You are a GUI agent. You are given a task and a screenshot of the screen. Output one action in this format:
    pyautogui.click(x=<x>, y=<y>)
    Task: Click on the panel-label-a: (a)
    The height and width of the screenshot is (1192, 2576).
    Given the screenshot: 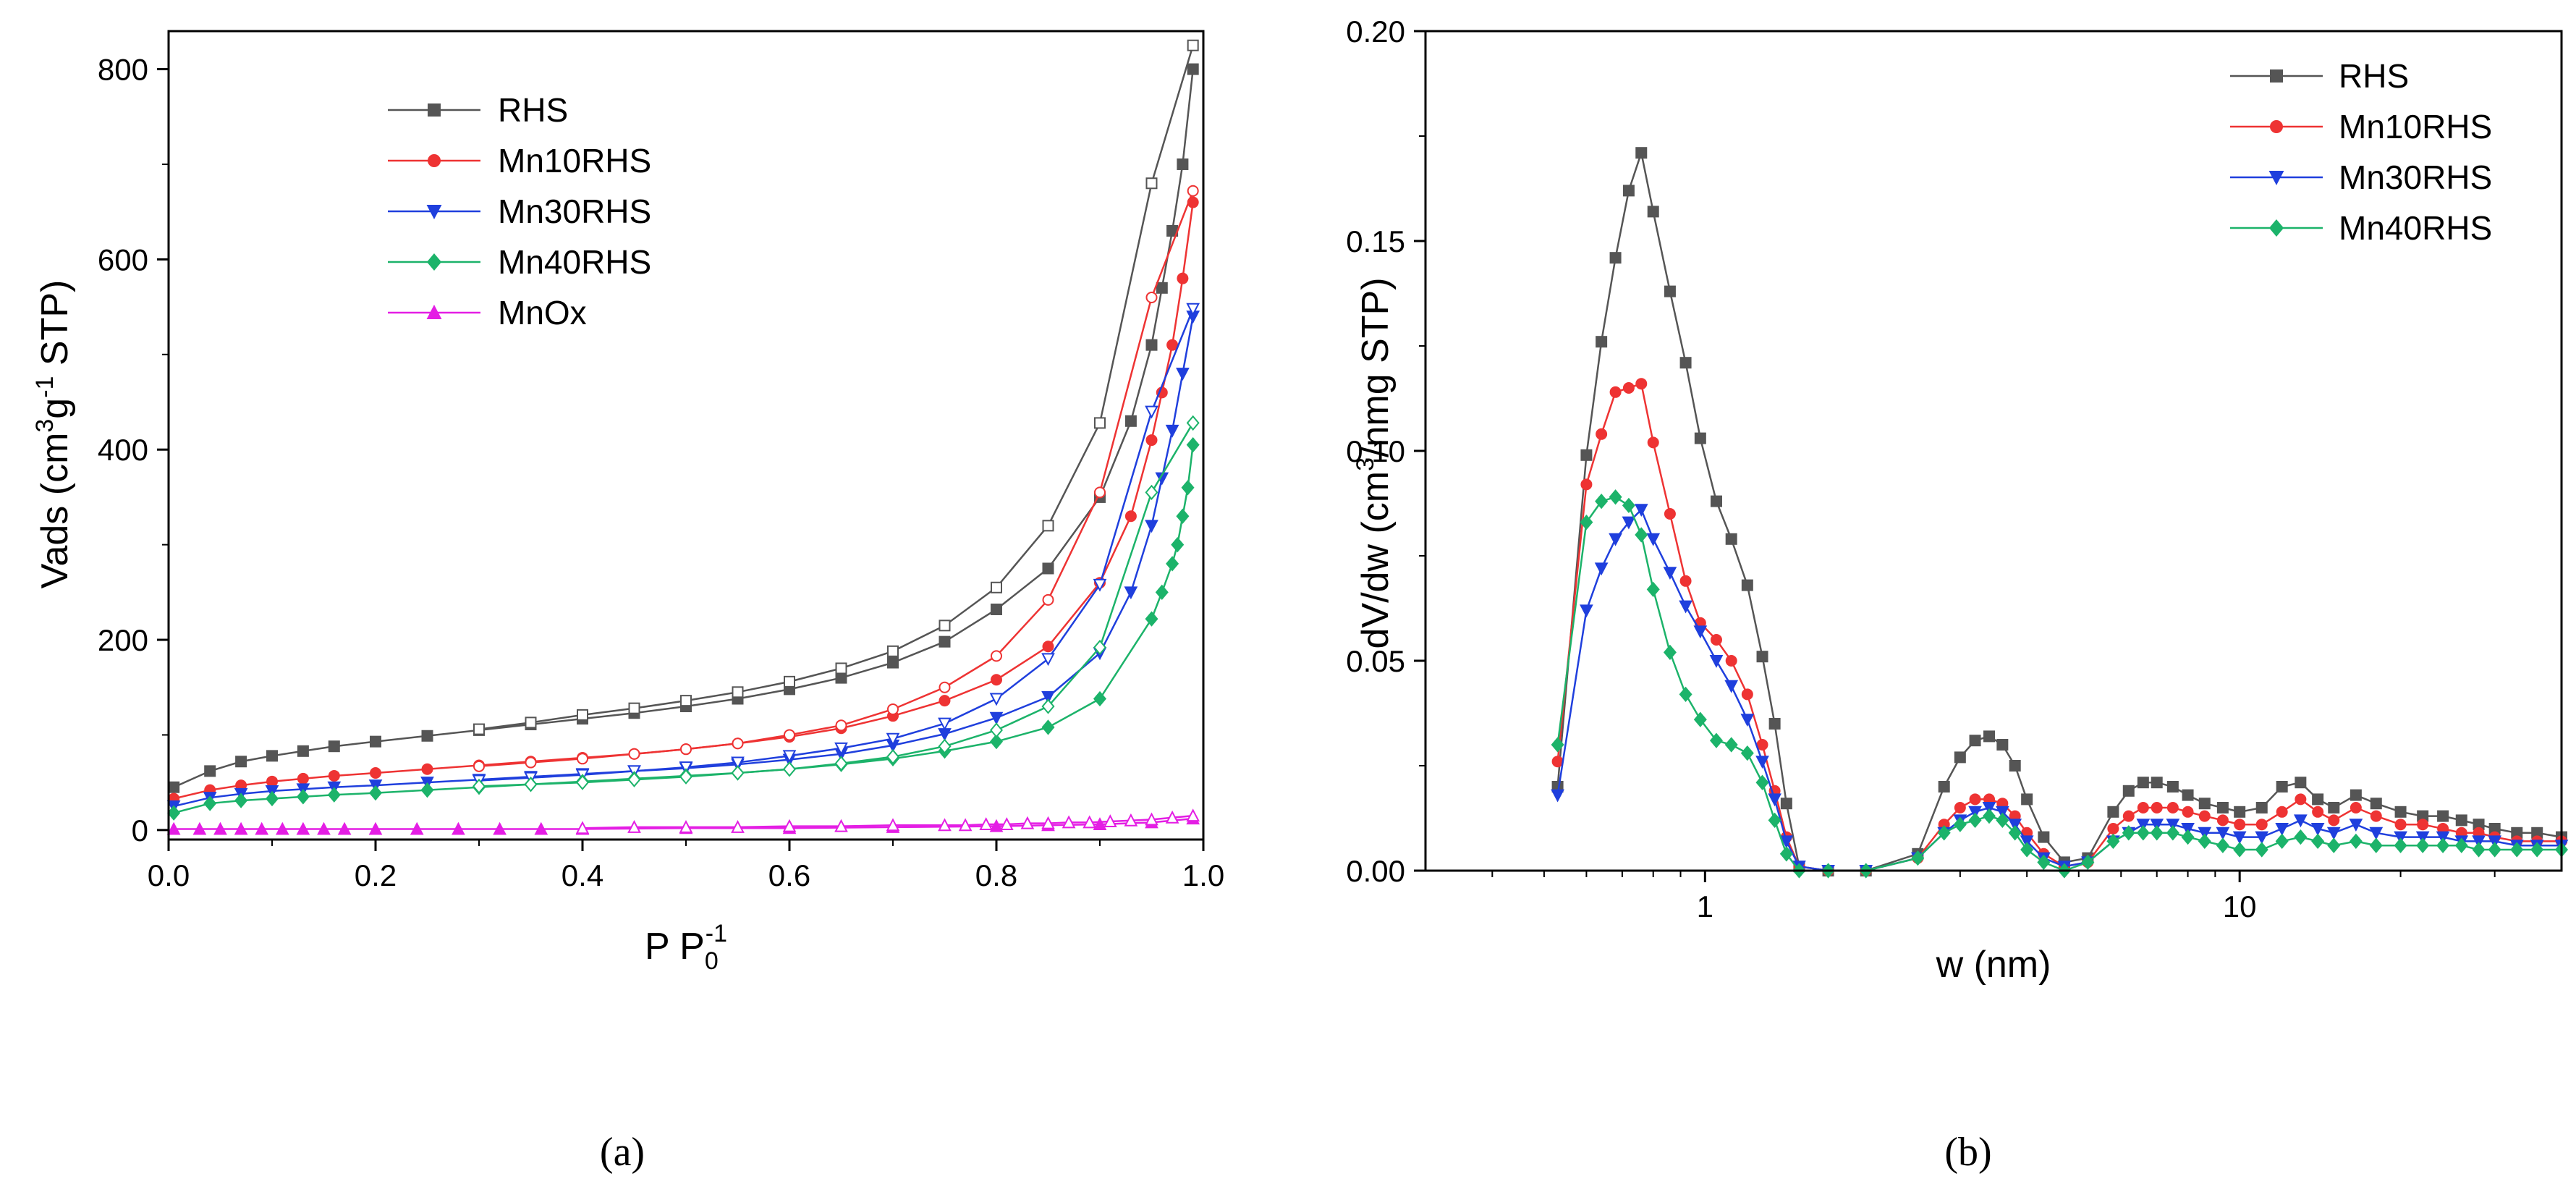 What is the action you would take?
    pyautogui.click(x=622, y=1153)
    